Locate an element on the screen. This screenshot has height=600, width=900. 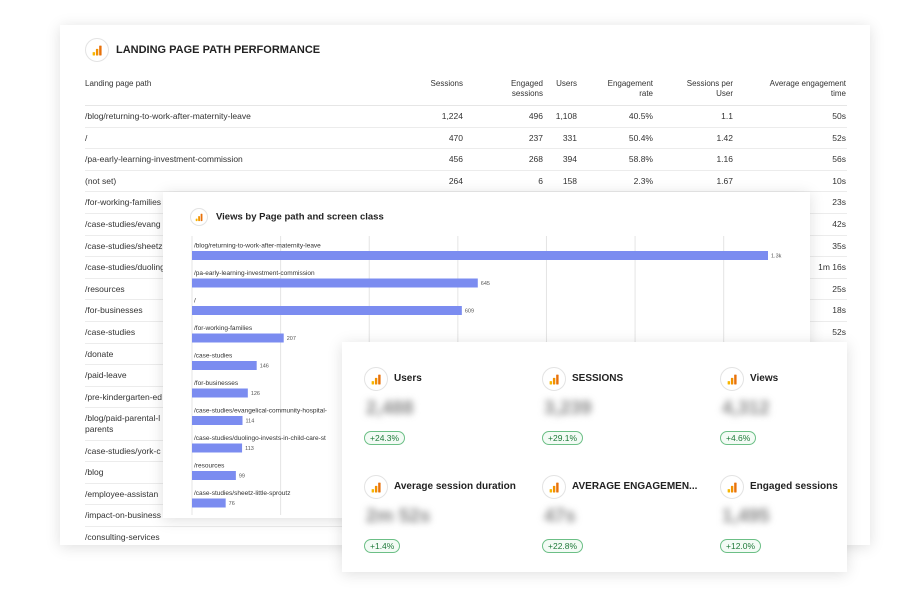
category-label: /case-studies is located at coordinates (213, 356).